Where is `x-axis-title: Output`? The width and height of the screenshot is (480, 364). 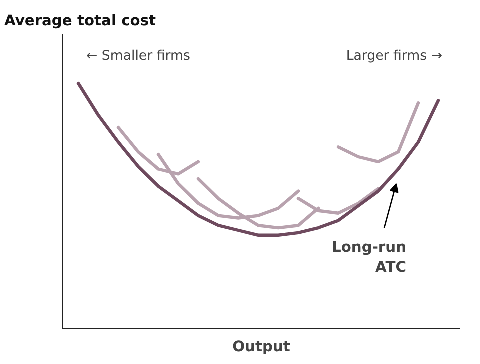 x-axis-title: Output is located at coordinates (261, 347).